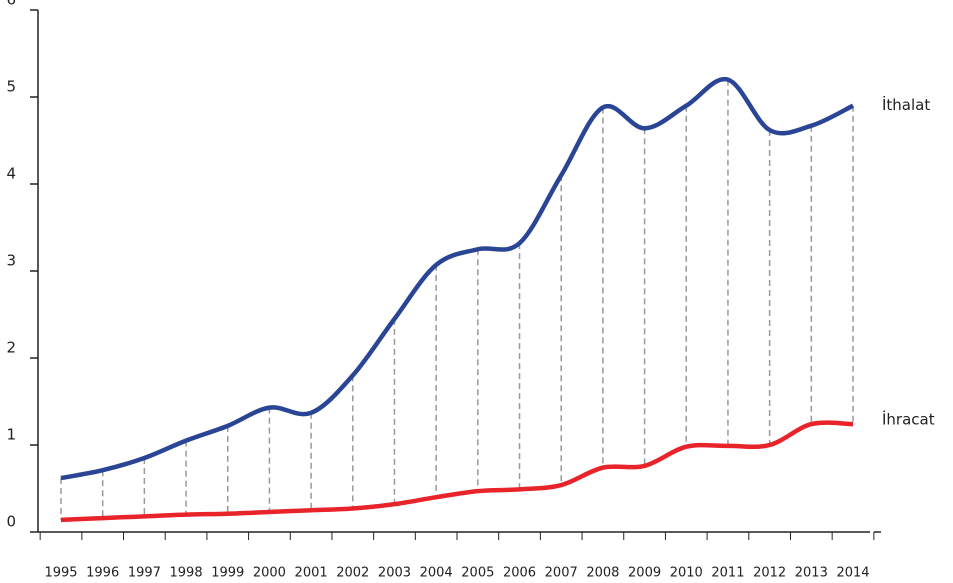 Image resolution: width=953 pixels, height=583 pixels. I want to click on x-tick-label: 2008, so click(602, 573).